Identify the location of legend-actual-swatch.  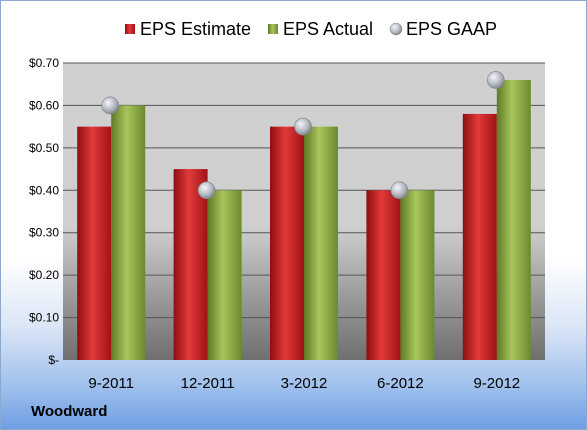
(273, 29).